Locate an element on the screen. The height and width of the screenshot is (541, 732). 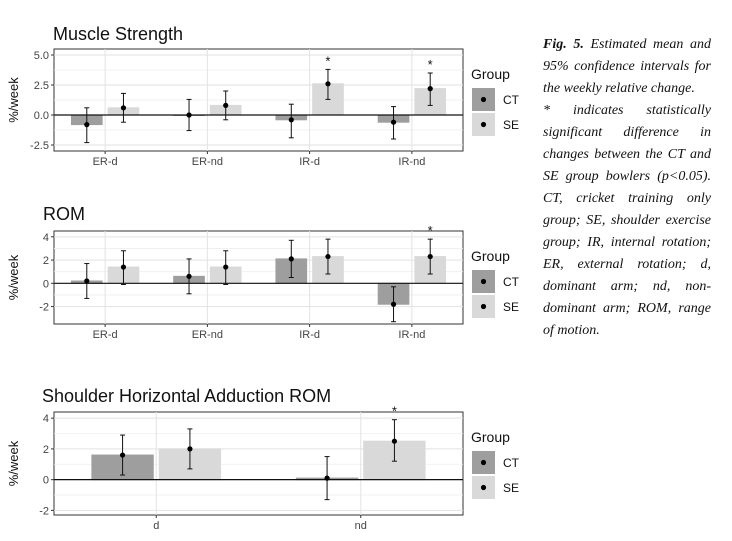
chart3-xtick-label: nd is located at coordinates (361, 526).